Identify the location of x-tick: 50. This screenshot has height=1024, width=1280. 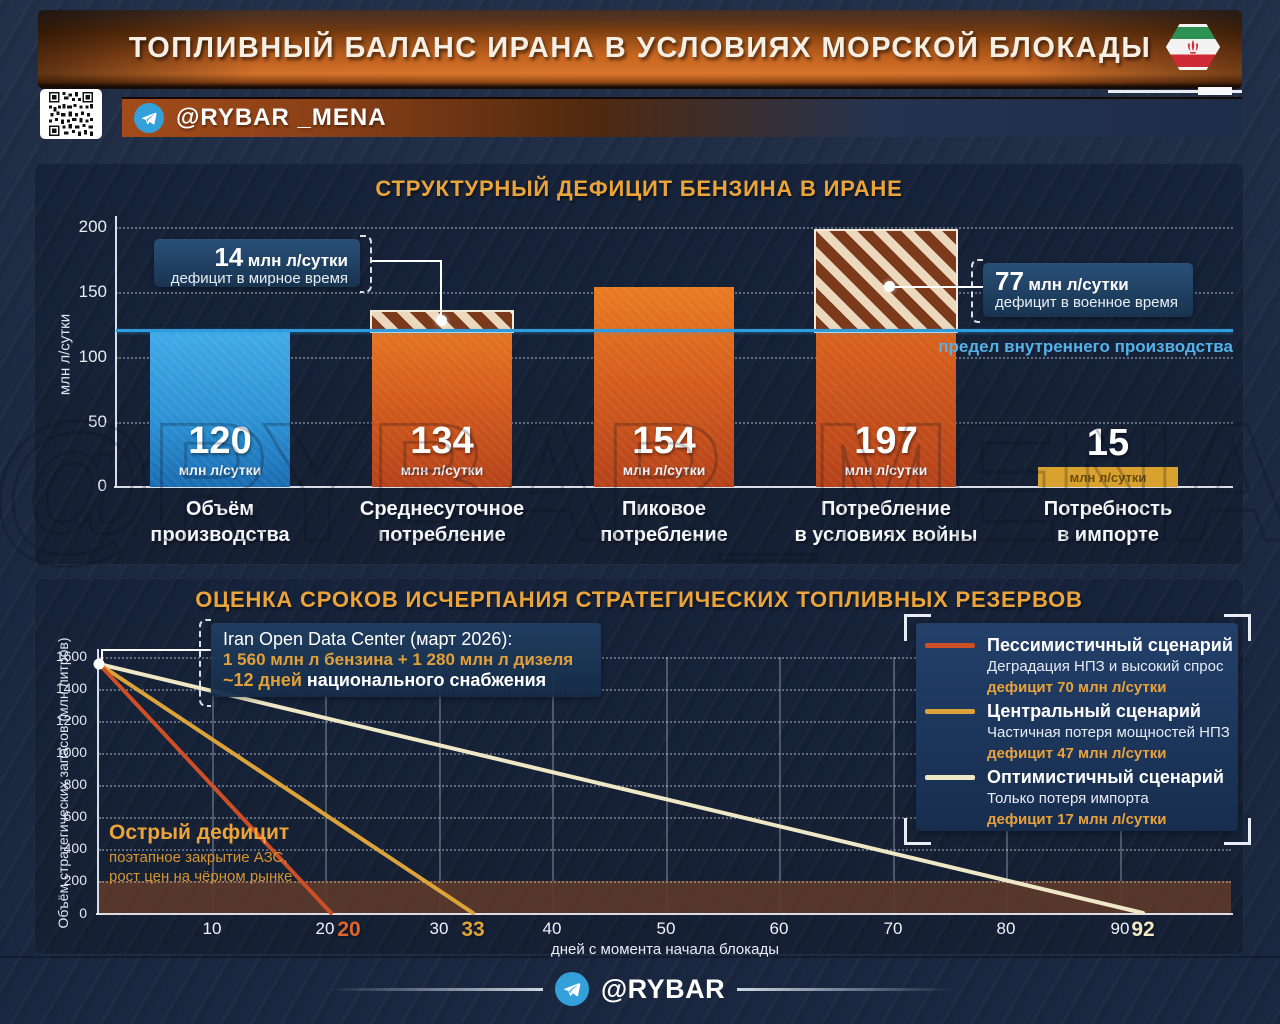
(666, 928).